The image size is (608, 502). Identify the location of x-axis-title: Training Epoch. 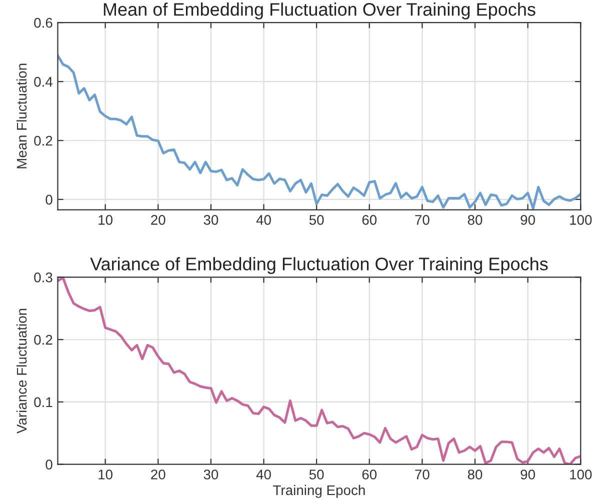
(319, 491).